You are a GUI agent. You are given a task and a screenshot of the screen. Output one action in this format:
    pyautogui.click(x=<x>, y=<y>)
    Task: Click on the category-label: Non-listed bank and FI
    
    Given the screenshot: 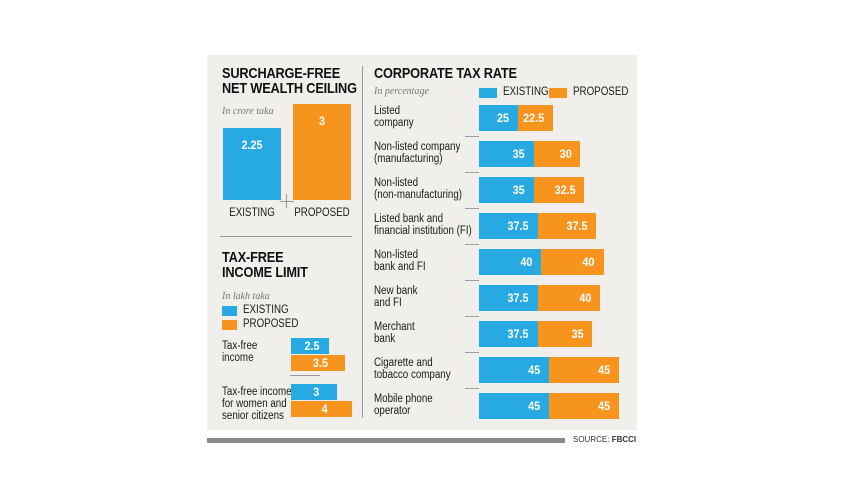 What is the action you would take?
    pyautogui.click(x=400, y=261)
    